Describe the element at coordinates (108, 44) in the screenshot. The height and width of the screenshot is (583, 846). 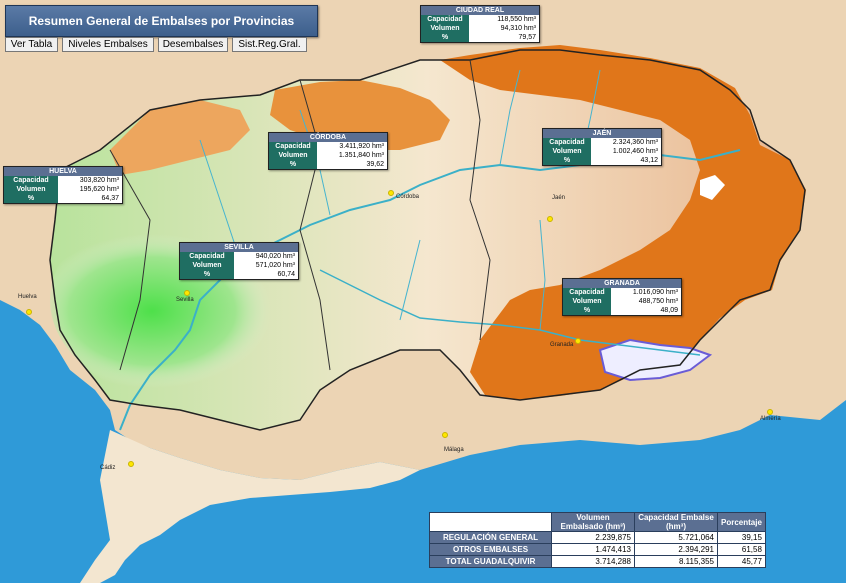
I see `niveles-embalses-button: Niveles Embalses` at that location.